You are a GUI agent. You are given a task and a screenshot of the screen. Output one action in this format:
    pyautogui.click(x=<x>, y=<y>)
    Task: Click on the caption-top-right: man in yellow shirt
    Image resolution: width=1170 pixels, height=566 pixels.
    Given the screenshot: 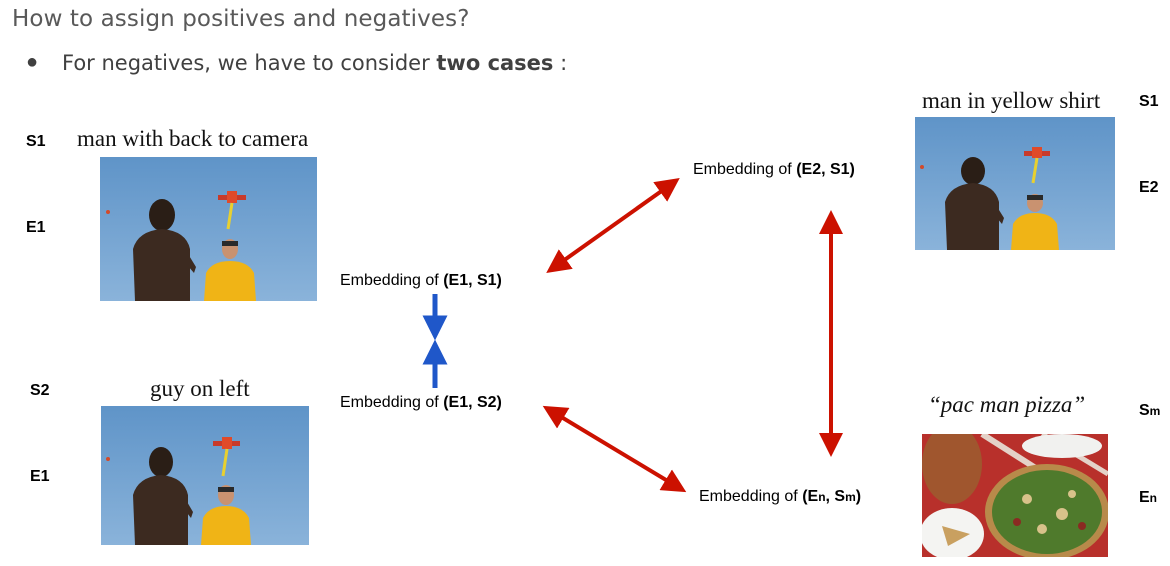 What is the action you would take?
    pyautogui.click(x=1011, y=100)
    